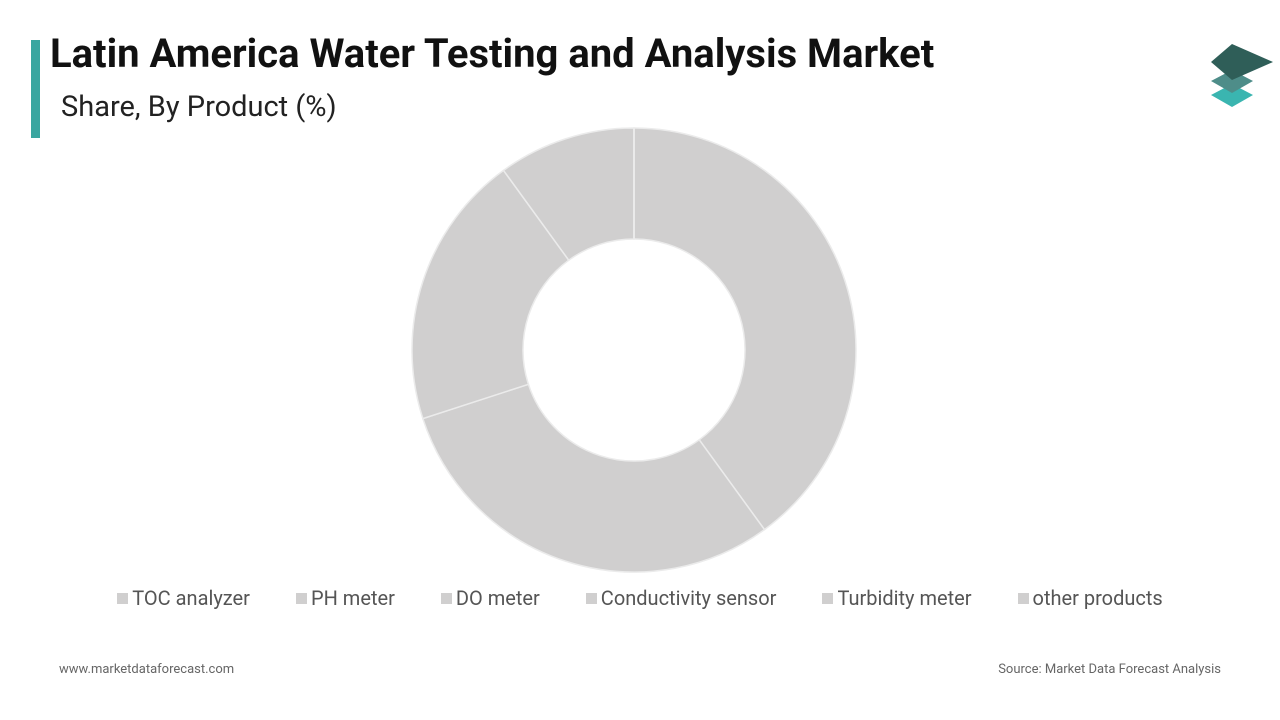 This screenshot has height=720, width=1280. Describe the element at coordinates (688, 598) in the screenshot. I see `legend-label: Conductivity sensor` at that location.